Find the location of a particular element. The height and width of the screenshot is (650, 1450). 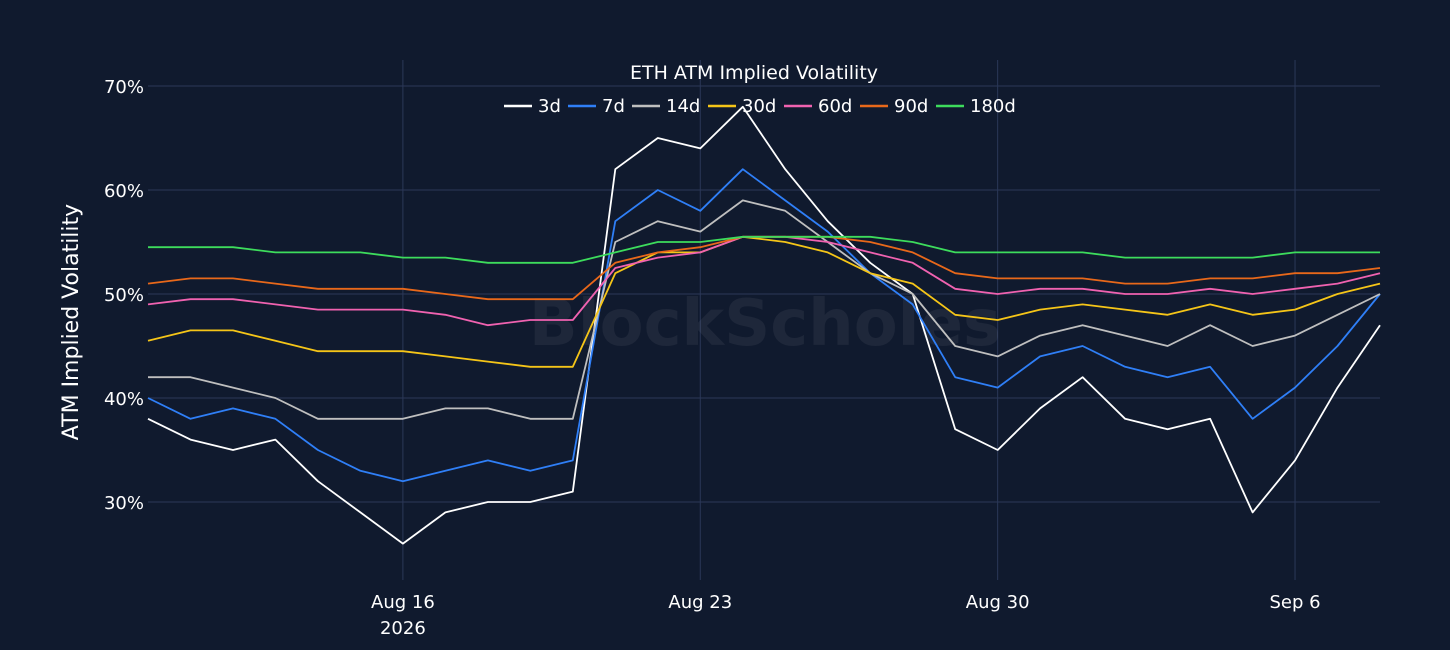

legend-item-3d: 3d is located at coordinates (532, 106).